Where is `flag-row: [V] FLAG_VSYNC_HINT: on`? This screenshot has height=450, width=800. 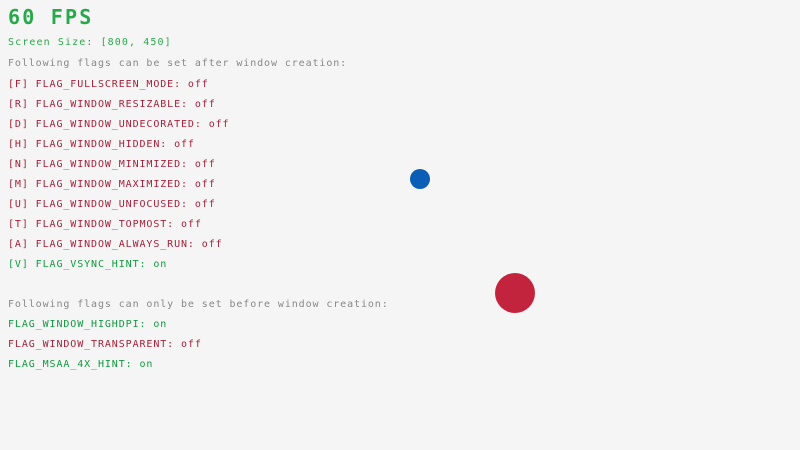
flag-row: [V] FLAG_VSYNC_HINT: on is located at coordinates (88, 264).